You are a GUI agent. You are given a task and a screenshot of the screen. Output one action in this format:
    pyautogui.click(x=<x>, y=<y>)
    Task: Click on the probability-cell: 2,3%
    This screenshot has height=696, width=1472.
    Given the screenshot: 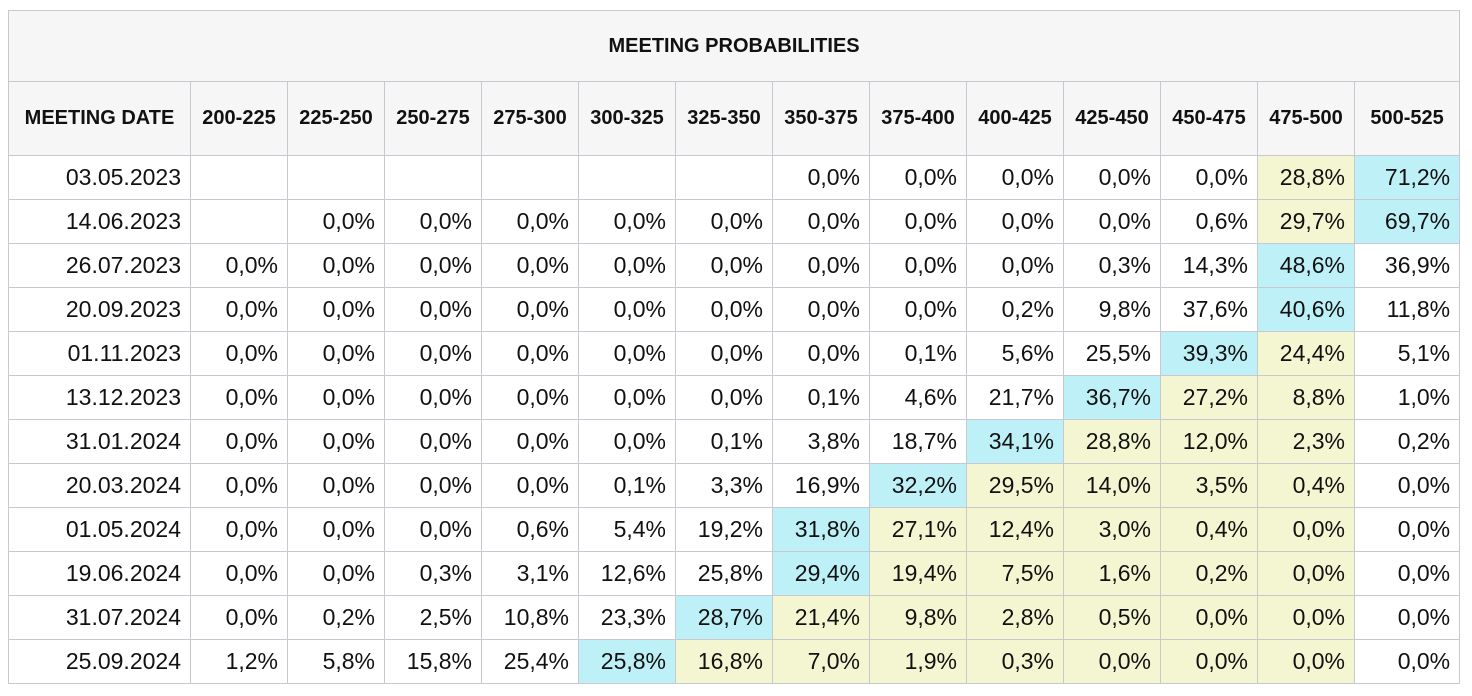 What is the action you would take?
    pyautogui.click(x=1306, y=441)
    